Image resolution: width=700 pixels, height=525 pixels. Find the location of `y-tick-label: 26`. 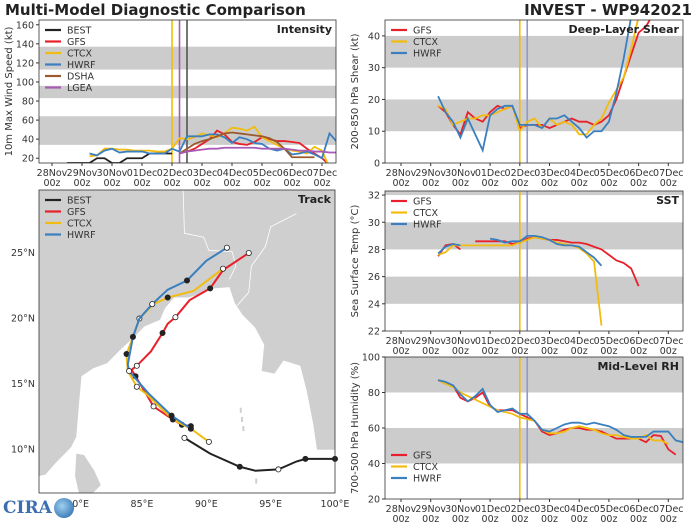

y-tick-label: 26 is located at coordinates (374, 277).